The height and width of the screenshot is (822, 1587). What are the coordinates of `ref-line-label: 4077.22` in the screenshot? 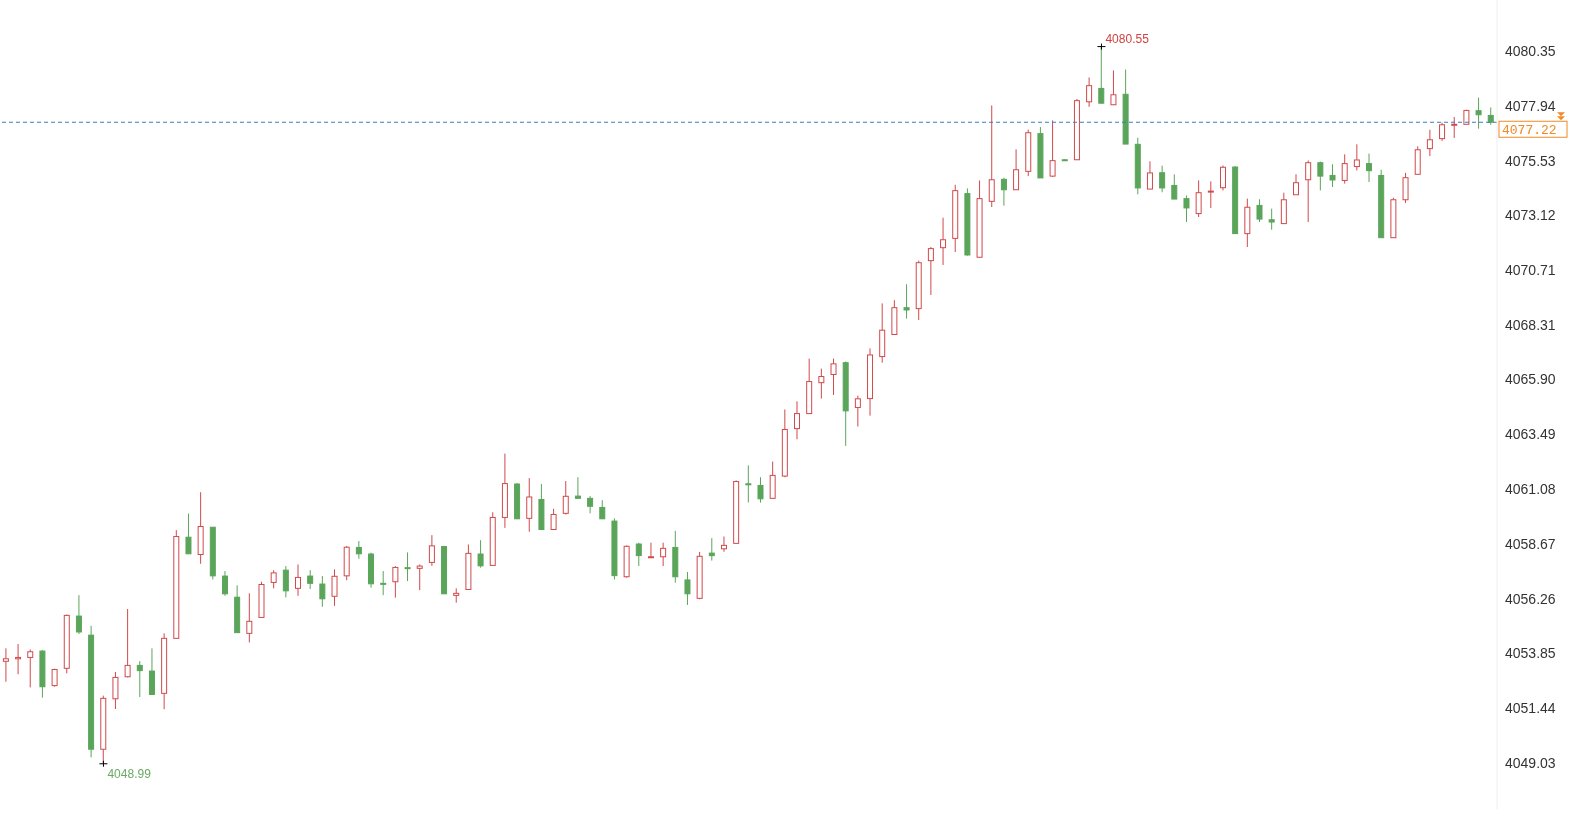 It's located at (1529, 131).